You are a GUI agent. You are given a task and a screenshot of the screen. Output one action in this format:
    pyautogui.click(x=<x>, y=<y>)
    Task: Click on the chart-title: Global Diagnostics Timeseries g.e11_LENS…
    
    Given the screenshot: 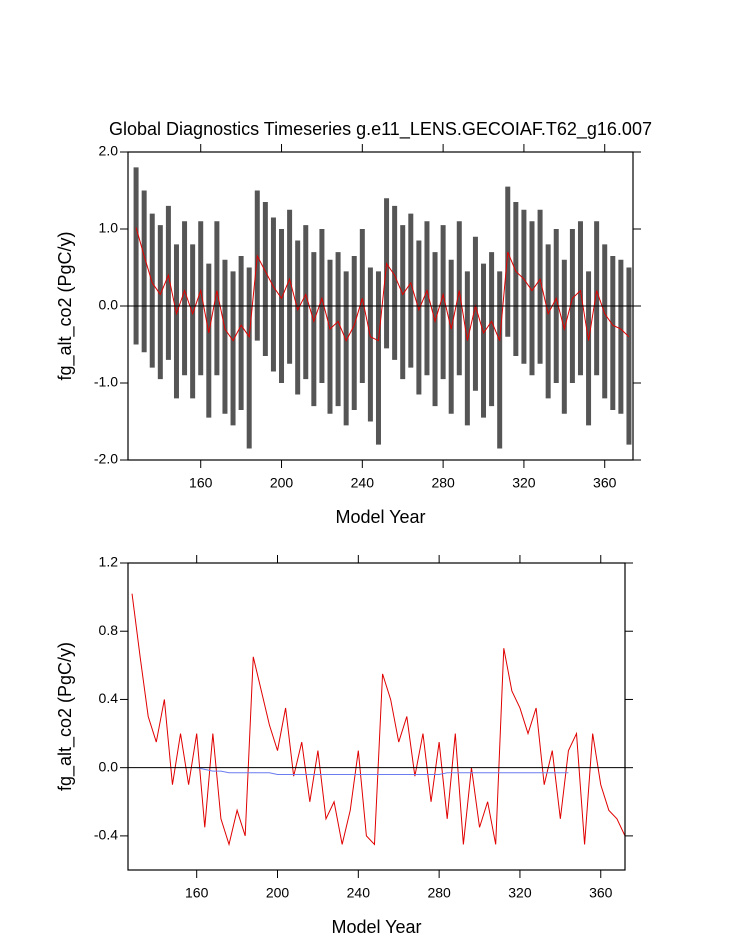 What is the action you would take?
    pyautogui.click(x=380, y=129)
    